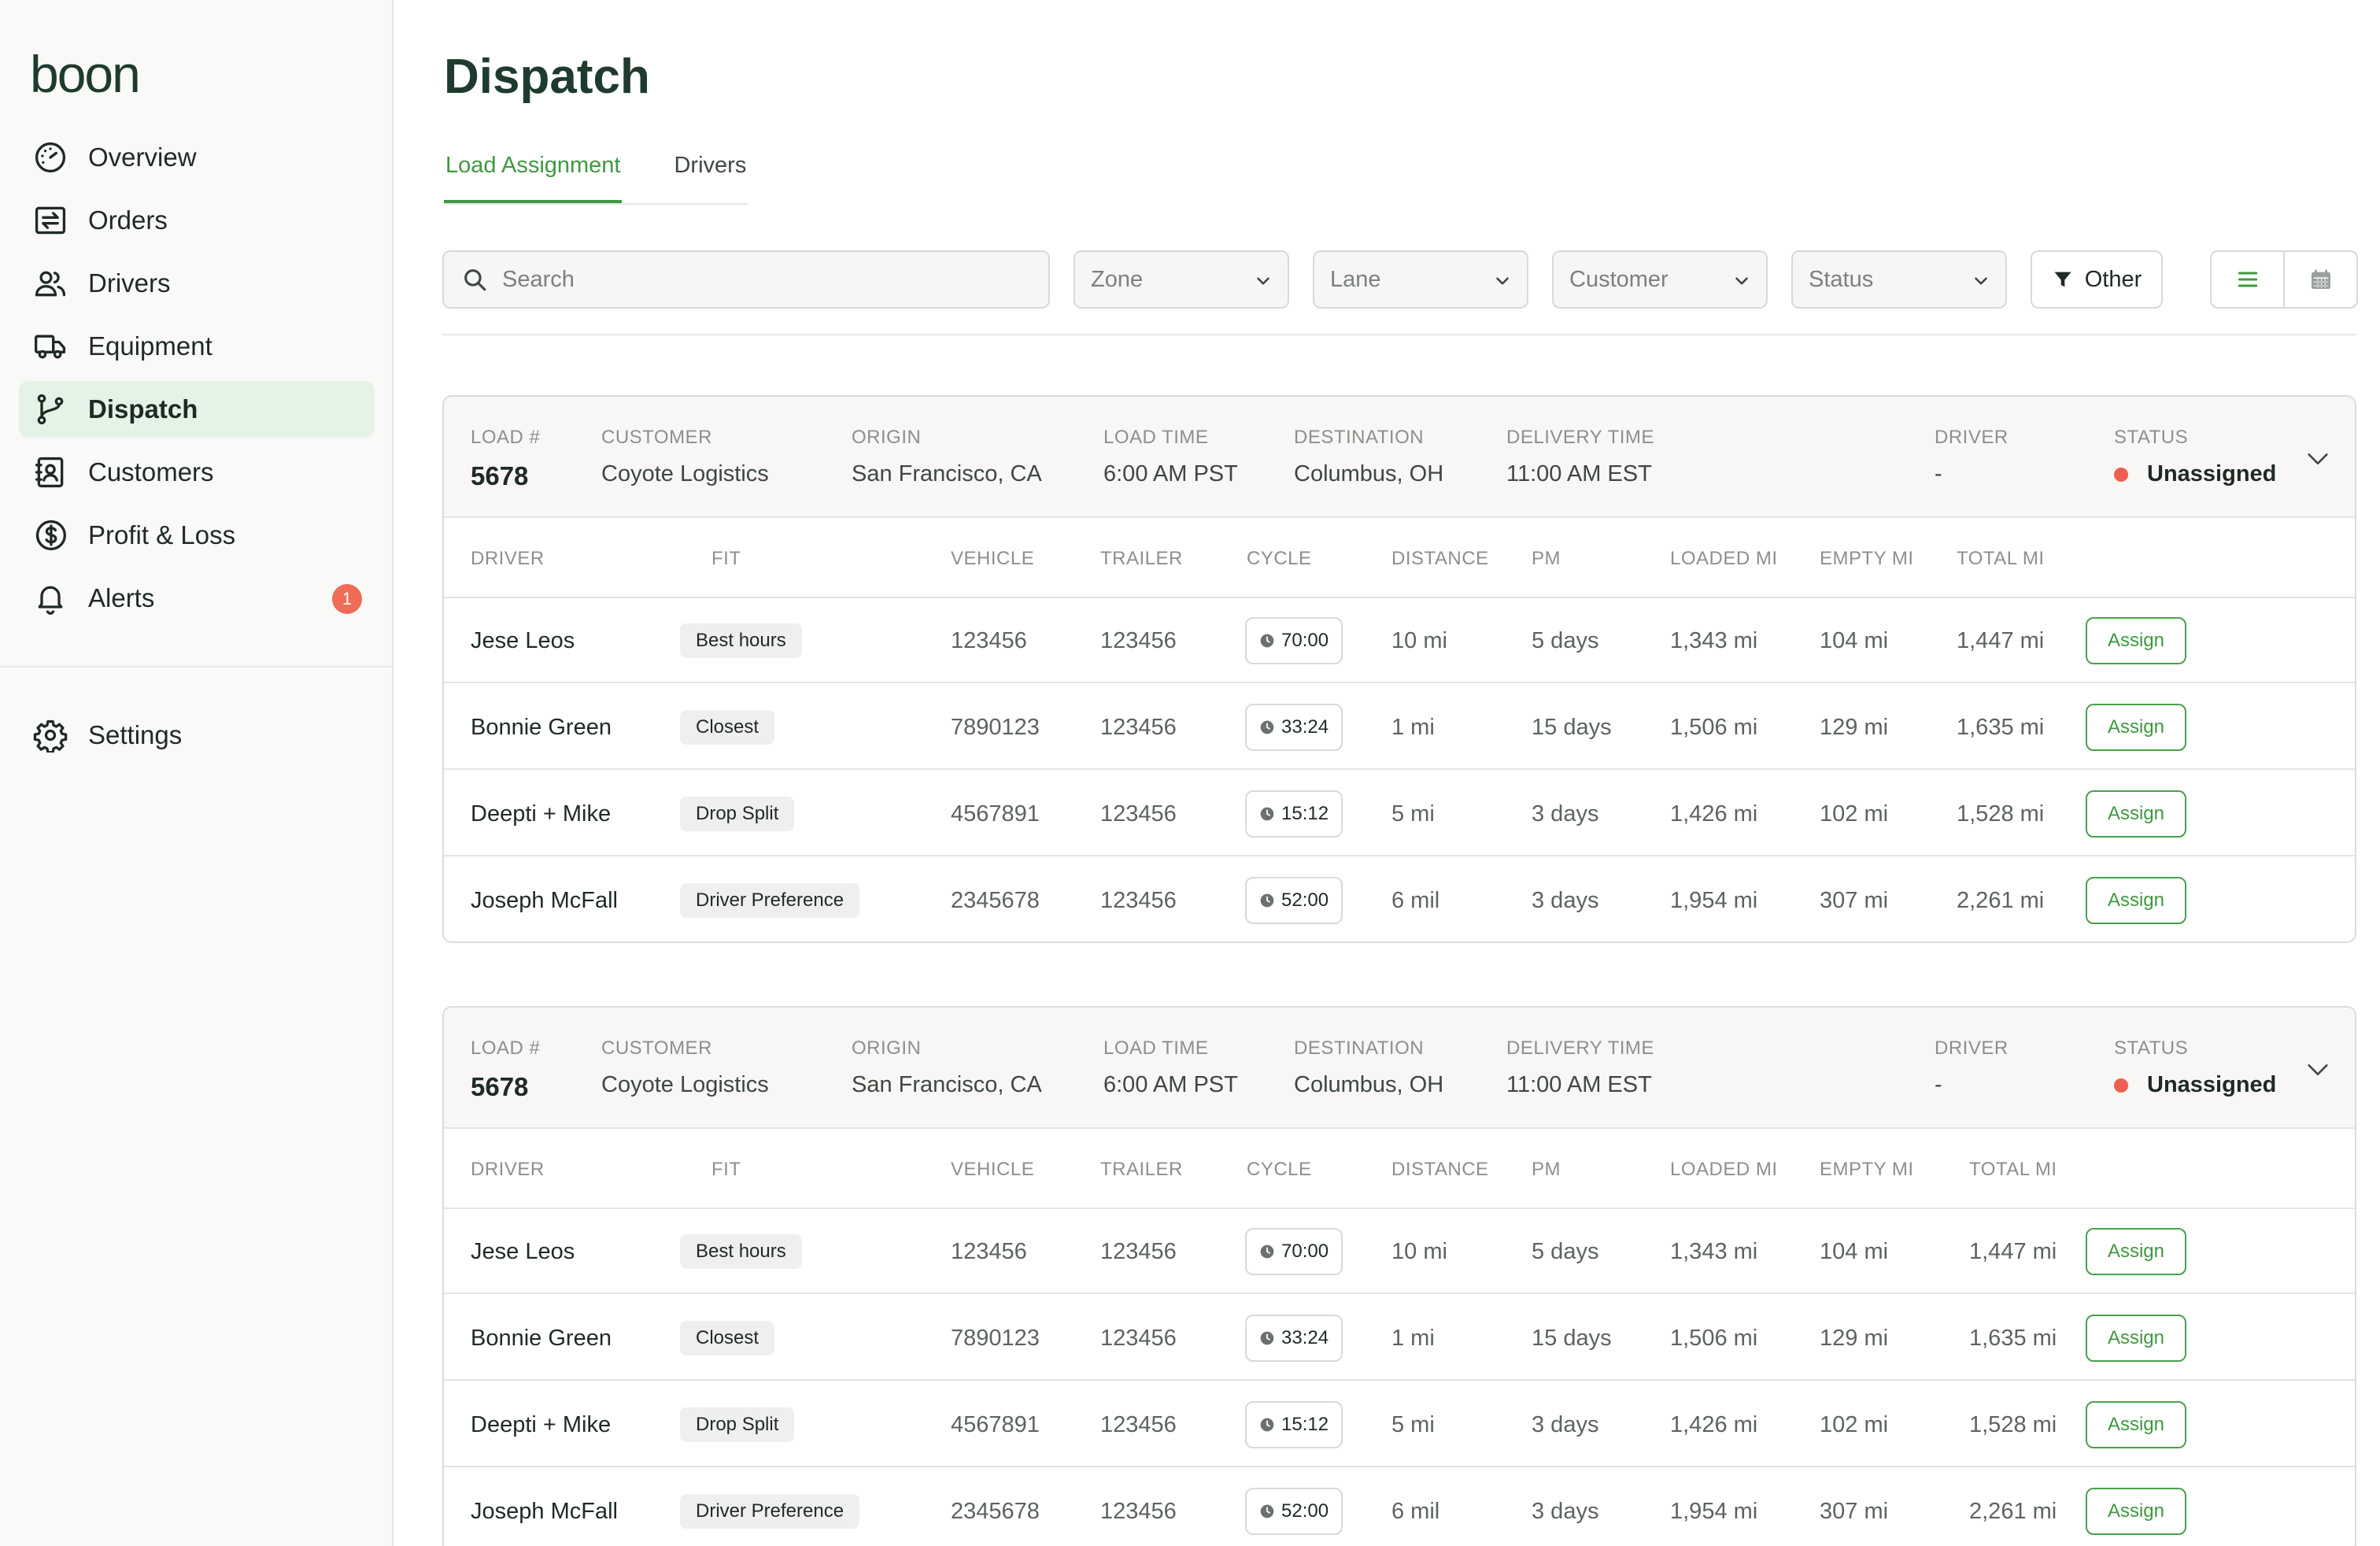 Image resolution: width=2380 pixels, height=1546 pixels. What do you see at coordinates (1565, 640) in the screenshot?
I see `pm-cell: 5 days` at bounding box center [1565, 640].